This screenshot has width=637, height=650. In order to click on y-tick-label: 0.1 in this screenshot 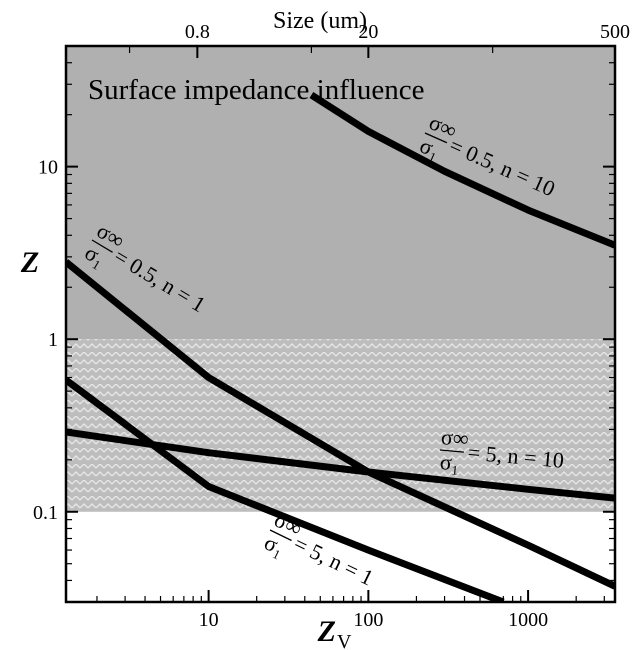, I will do `click(45, 513)`.